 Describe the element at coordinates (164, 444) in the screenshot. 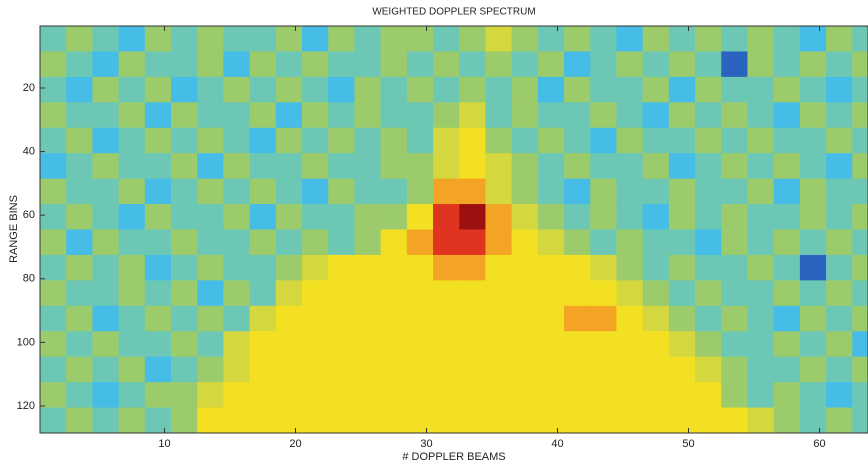

I see `x-tick-label: 10` at that location.